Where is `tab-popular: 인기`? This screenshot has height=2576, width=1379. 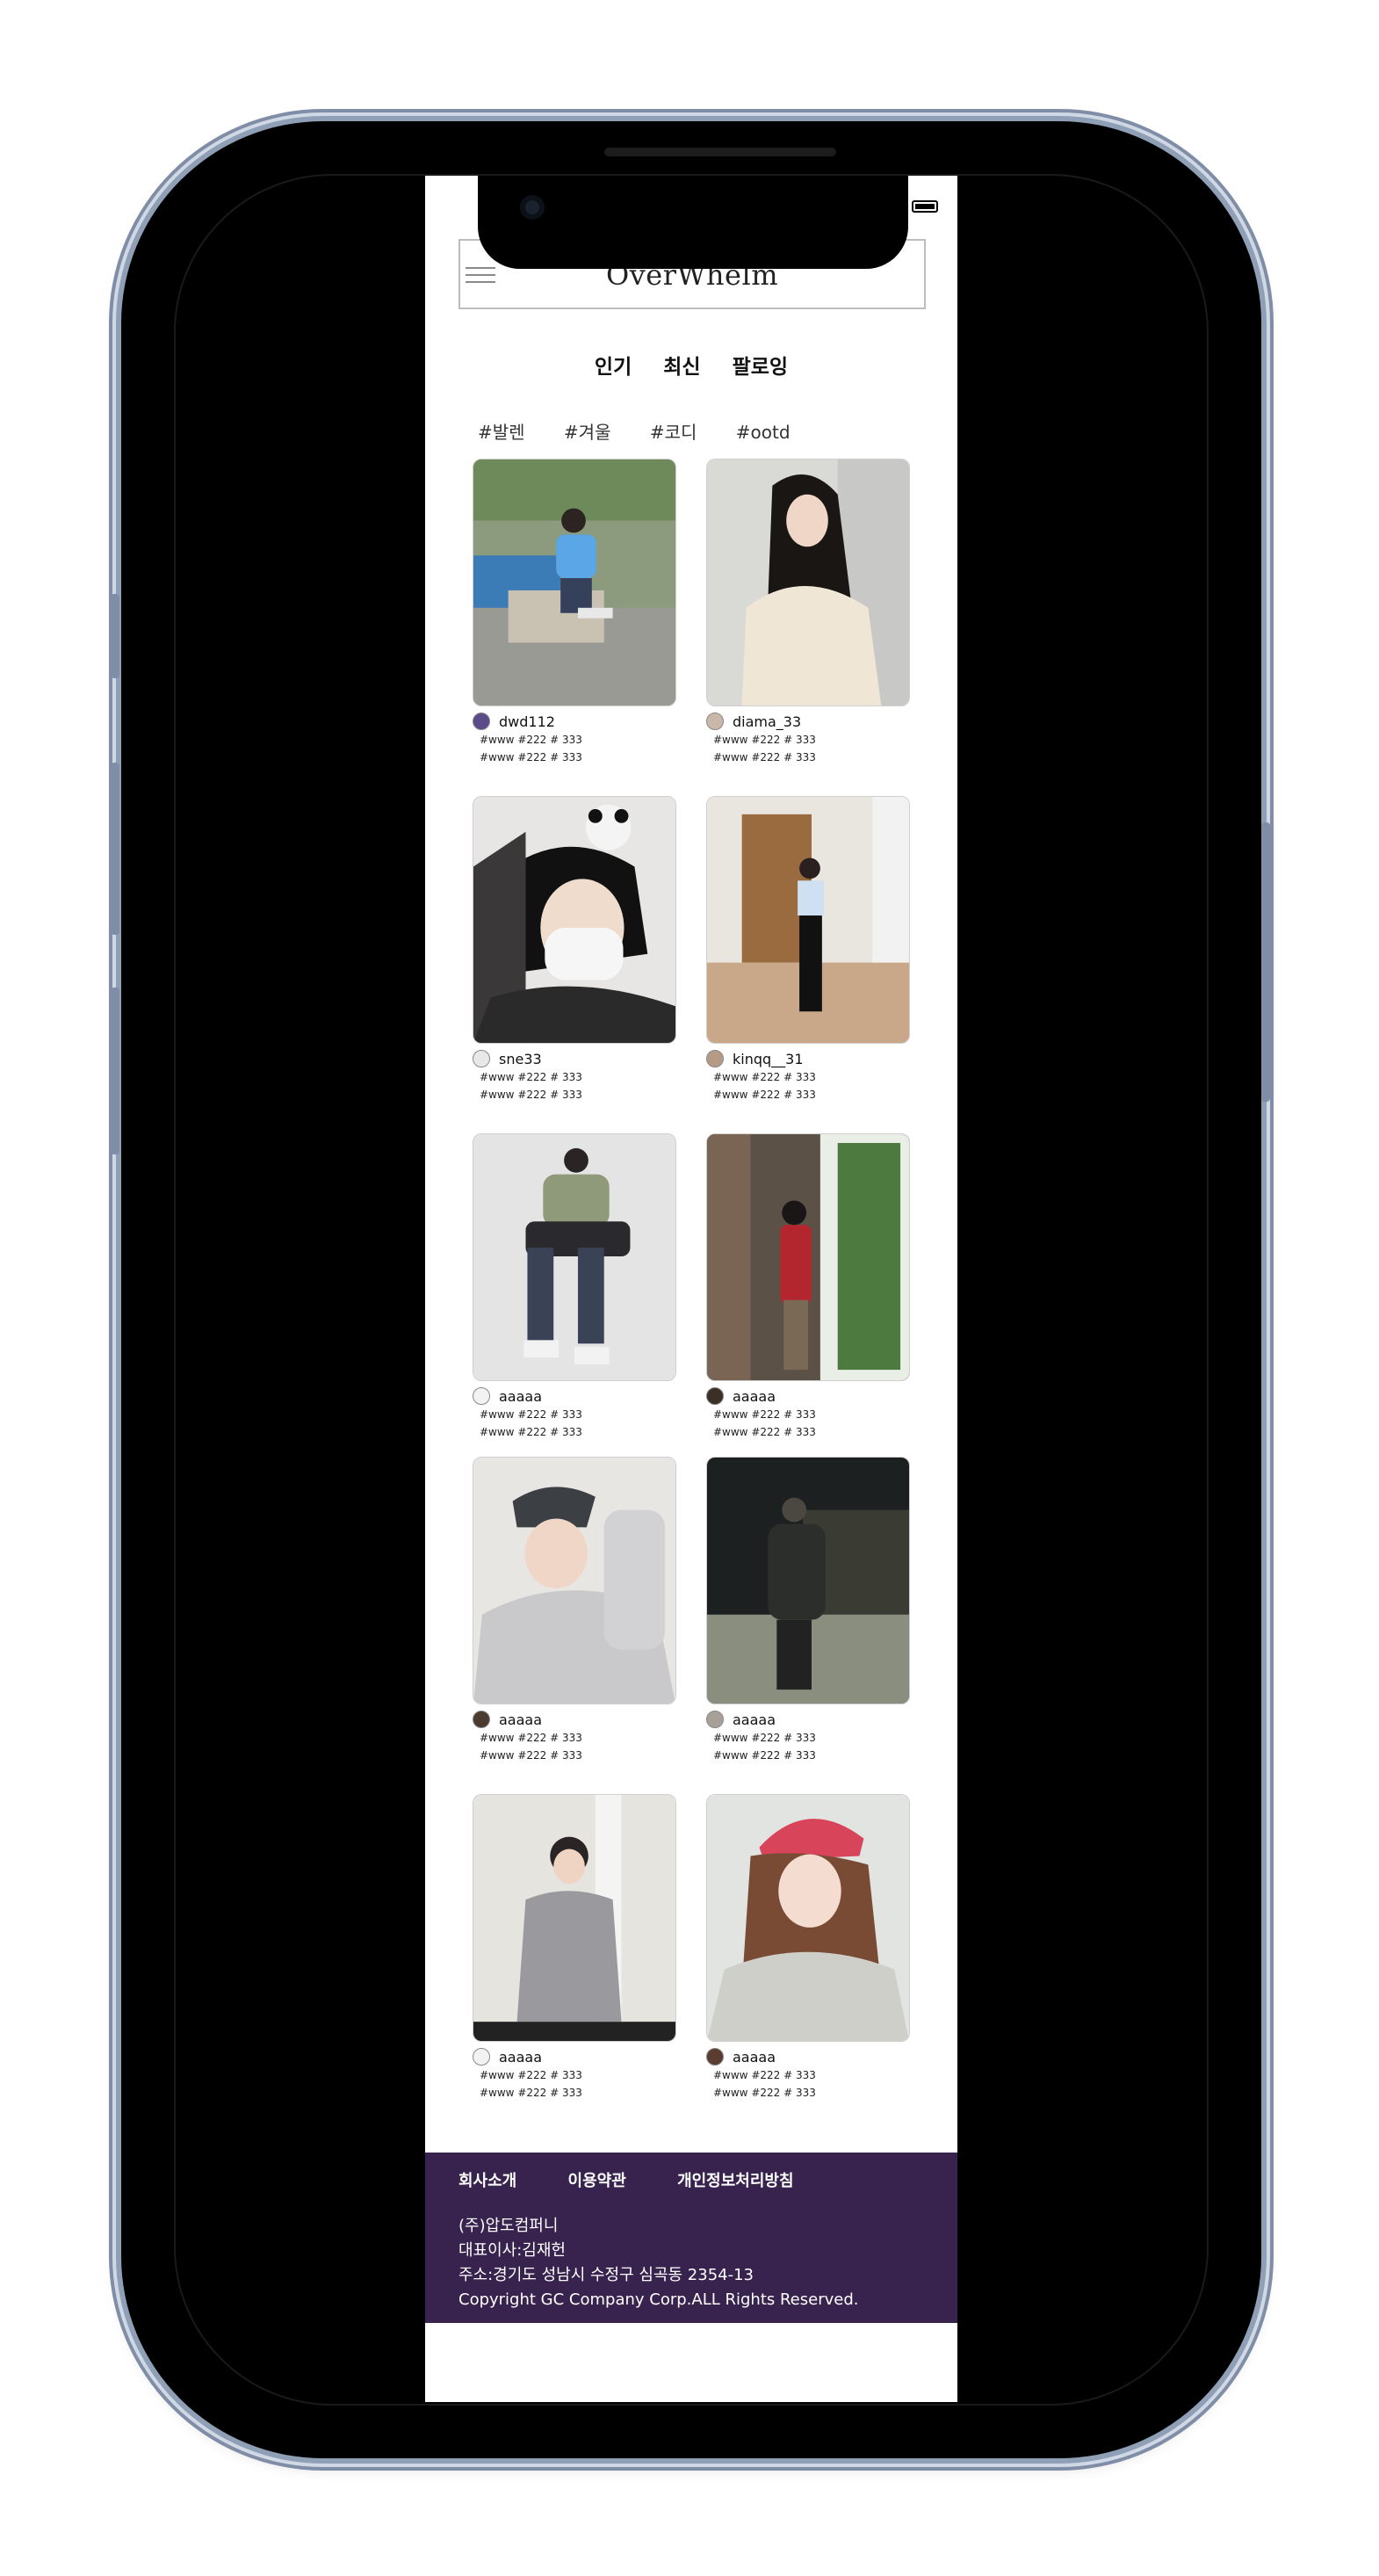 tab-popular: 인기 is located at coordinates (613, 367).